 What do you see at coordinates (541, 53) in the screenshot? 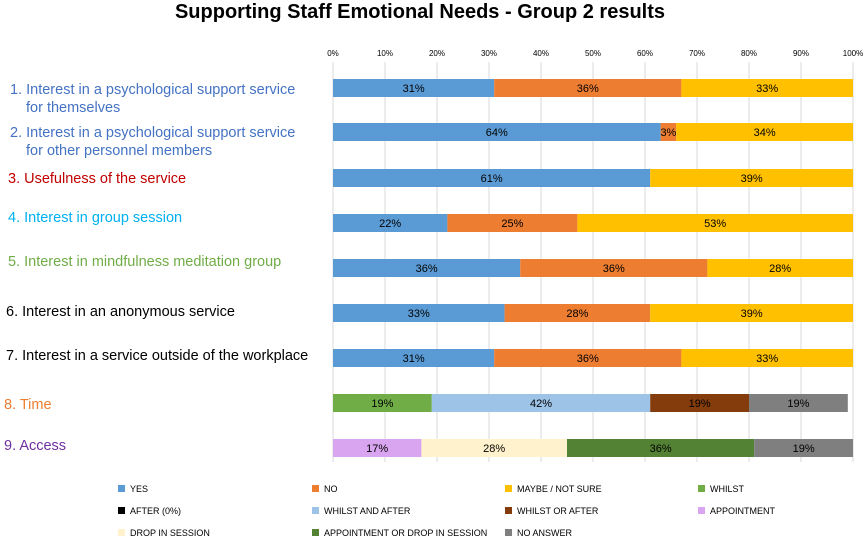
I see `x-tick-label: 40%` at bounding box center [541, 53].